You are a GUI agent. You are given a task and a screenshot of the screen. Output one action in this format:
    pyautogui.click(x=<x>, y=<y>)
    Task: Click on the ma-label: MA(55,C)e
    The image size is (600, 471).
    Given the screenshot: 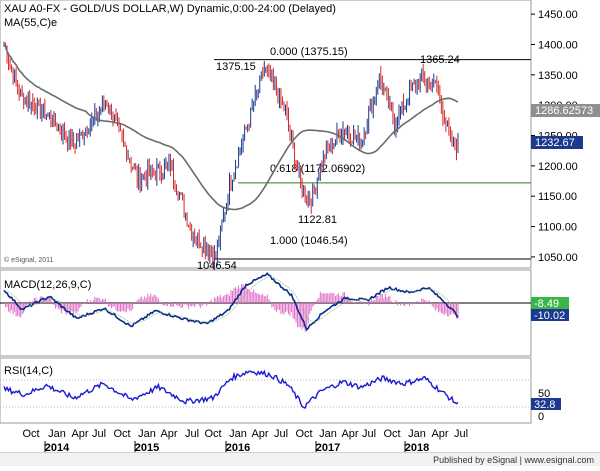 What is the action you would take?
    pyautogui.click(x=30, y=23)
    